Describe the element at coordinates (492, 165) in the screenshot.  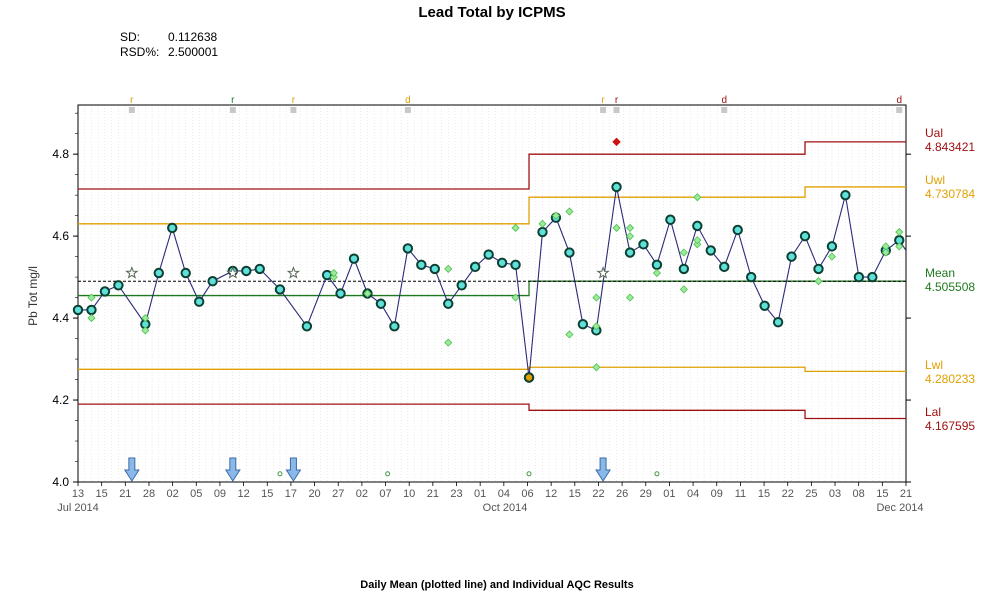
I see `limit-line-ual` at that location.